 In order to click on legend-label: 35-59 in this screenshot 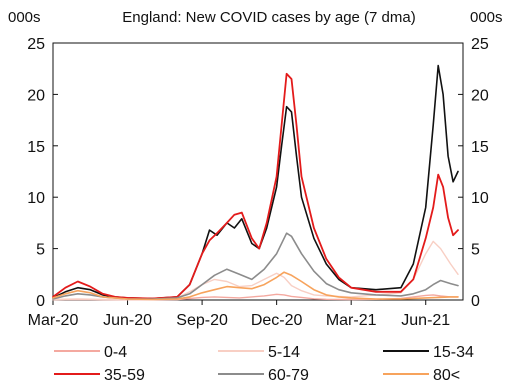, I will do `click(124, 375)`.